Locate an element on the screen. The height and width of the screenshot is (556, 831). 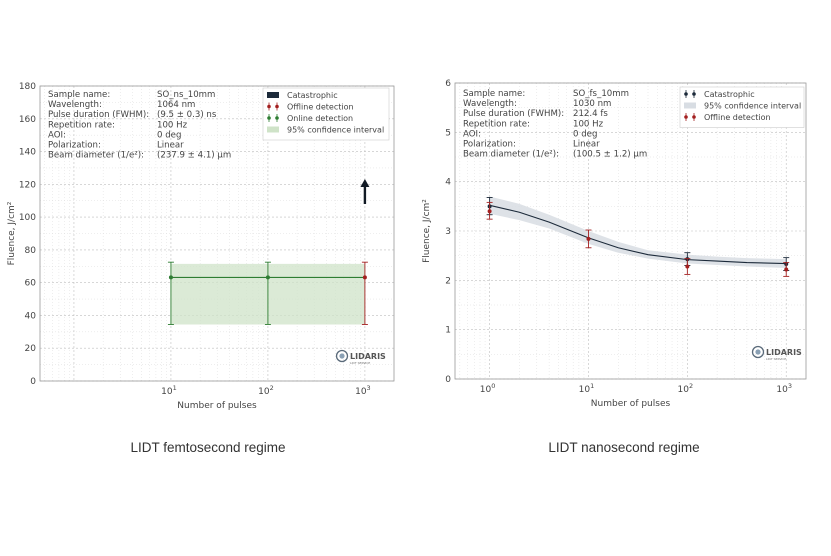
info-value: (100.5 ± 1.2) µm is located at coordinates (610, 155).